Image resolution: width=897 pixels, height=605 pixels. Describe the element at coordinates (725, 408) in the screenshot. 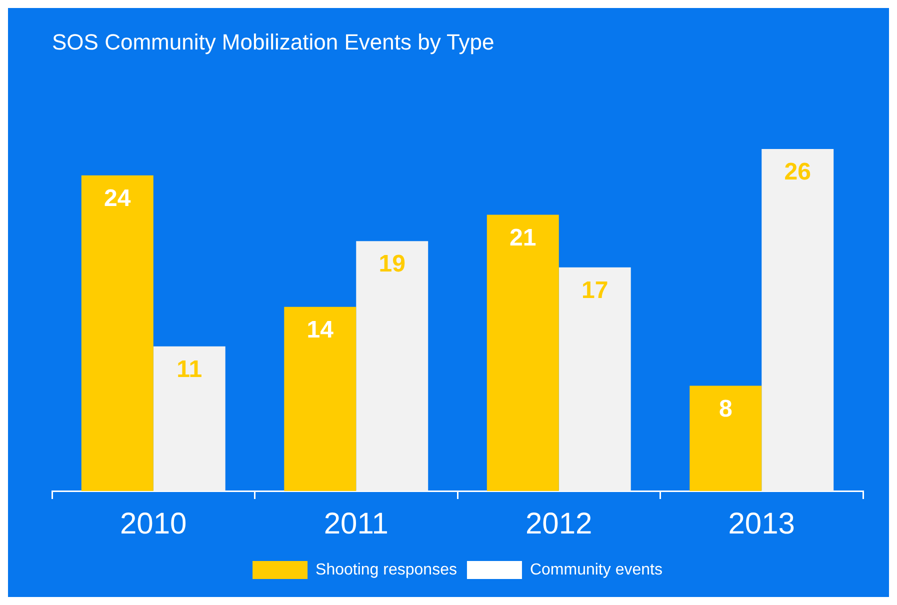

I see `data-label: 8` at that location.